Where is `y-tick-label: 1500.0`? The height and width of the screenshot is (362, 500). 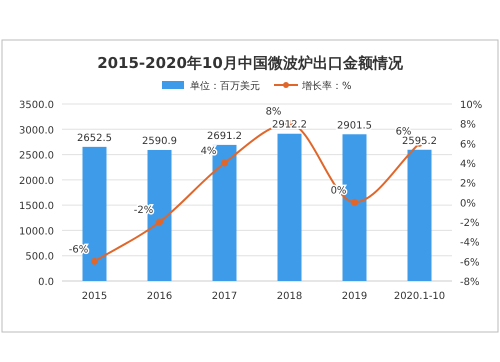 y-tick-label: 1500.0 is located at coordinates (36, 206).